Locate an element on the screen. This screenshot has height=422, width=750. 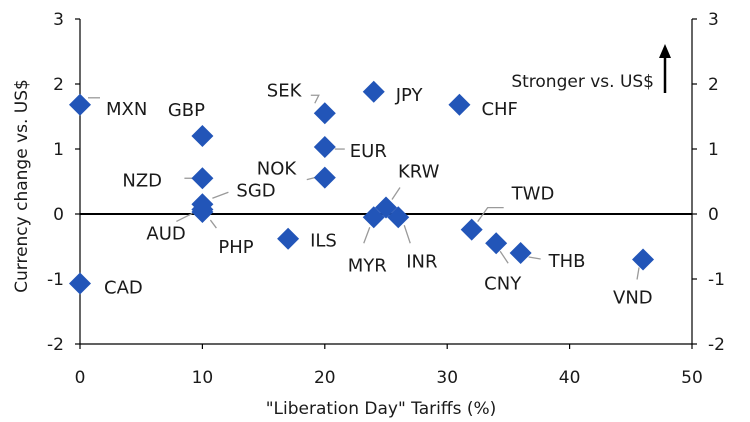
marker-nok is located at coordinates (324, 177).